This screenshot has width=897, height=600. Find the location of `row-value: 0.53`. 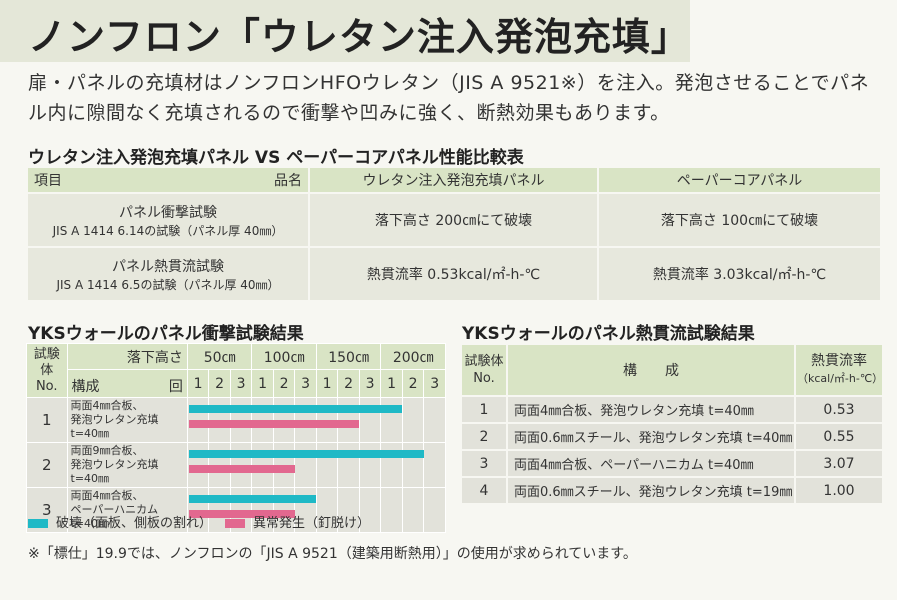

row-value: 0.53 is located at coordinates (839, 409).